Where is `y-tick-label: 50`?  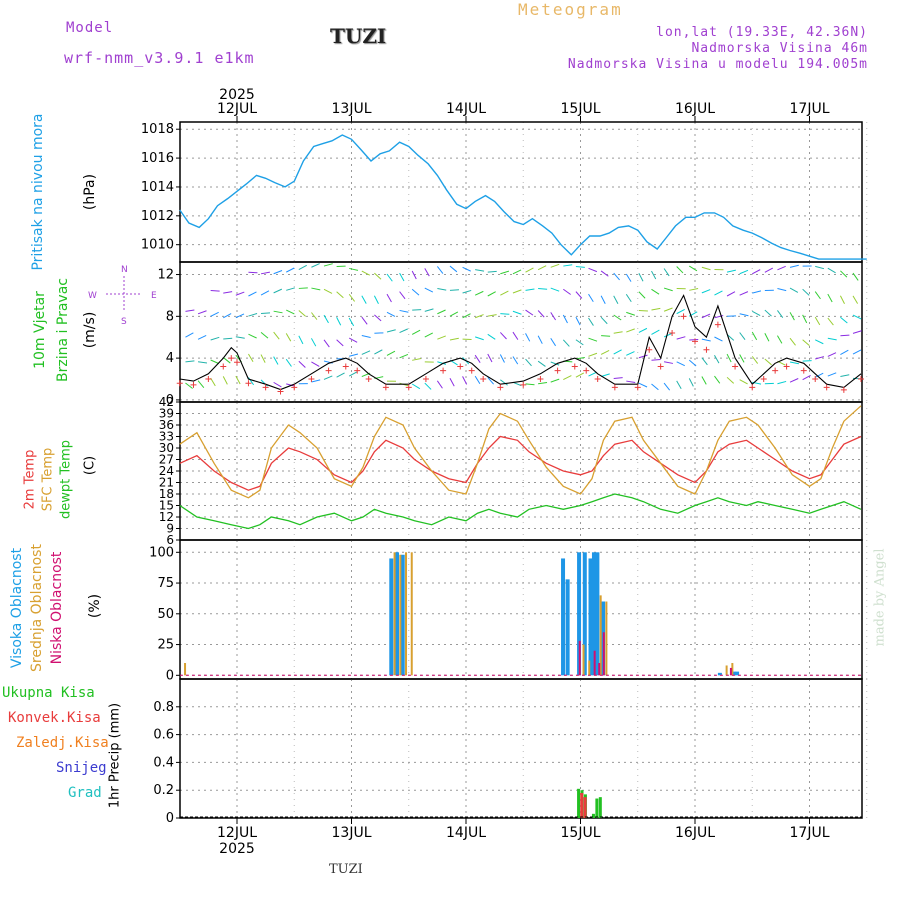
y-tick-label: 50 is located at coordinates (165, 614).